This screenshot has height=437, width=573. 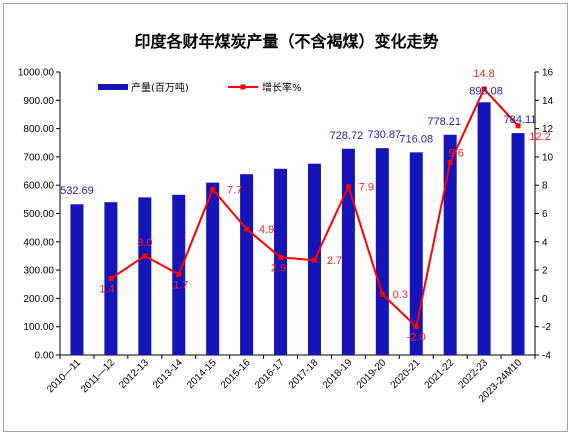 What do you see at coordinates (545, 186) in the screenshot?
I see `right-tick-label: 8` at bounding box center [545, 186].